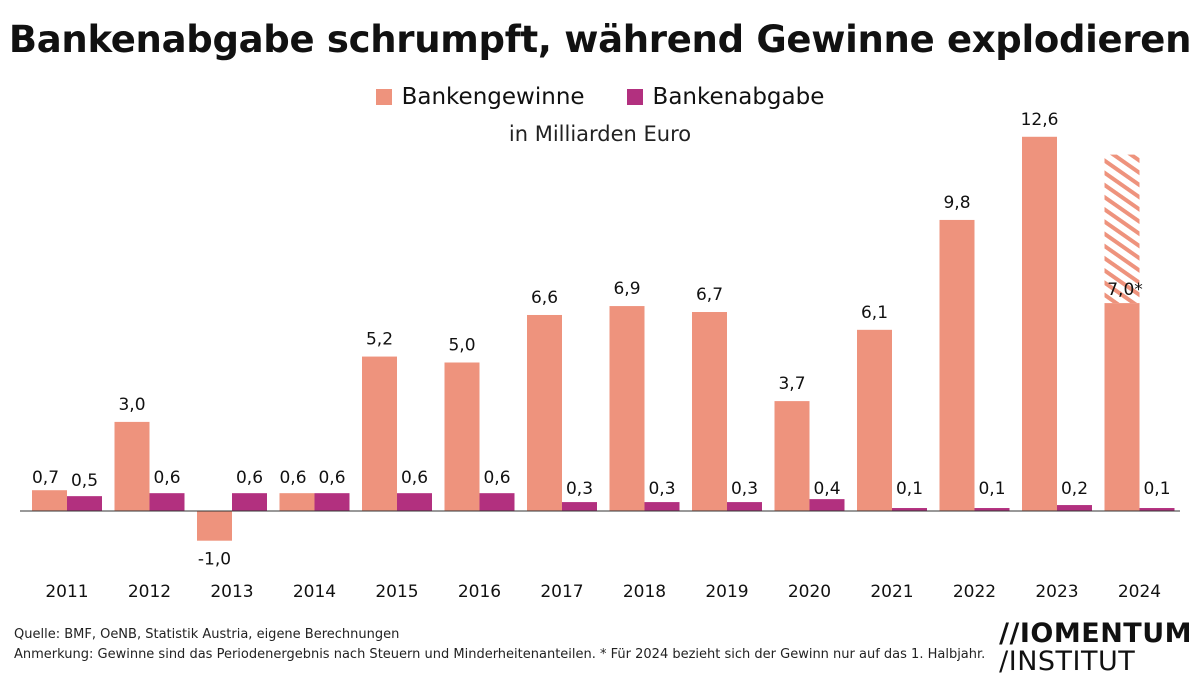  What do you see at coordinates (383, 97) in the screenshot?
I see `legend-swatch-profits` at bounding box center [383, 97].